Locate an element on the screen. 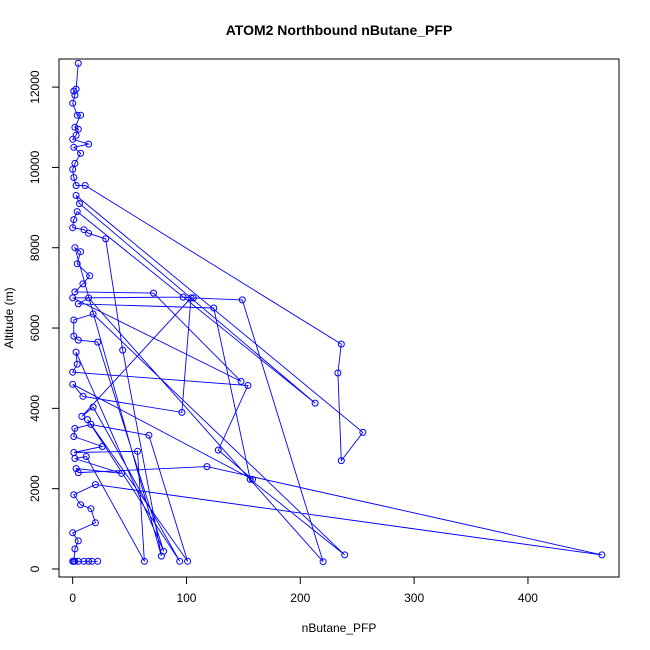 Image resolution: width=650 pixels, height=650 pixels. y-tick-label: 8000 is located at coordinates (35, 247).